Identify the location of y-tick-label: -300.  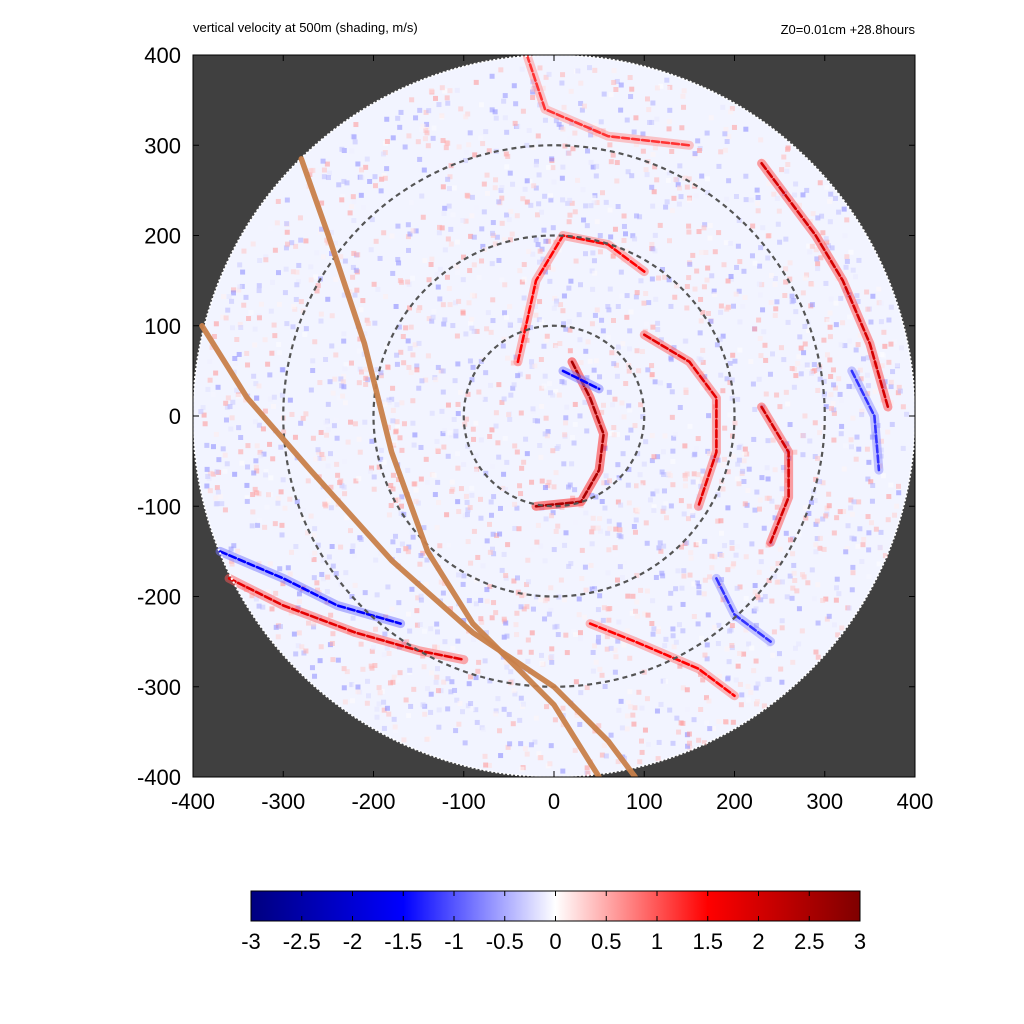
(159, 687).